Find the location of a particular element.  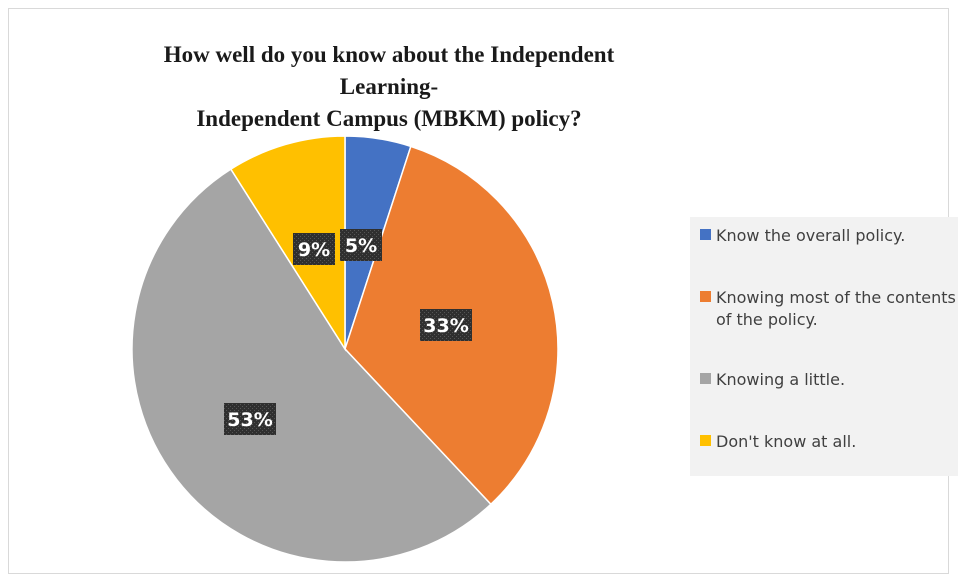

label-knowing-little: 53% is located at coordinates (250, 419).